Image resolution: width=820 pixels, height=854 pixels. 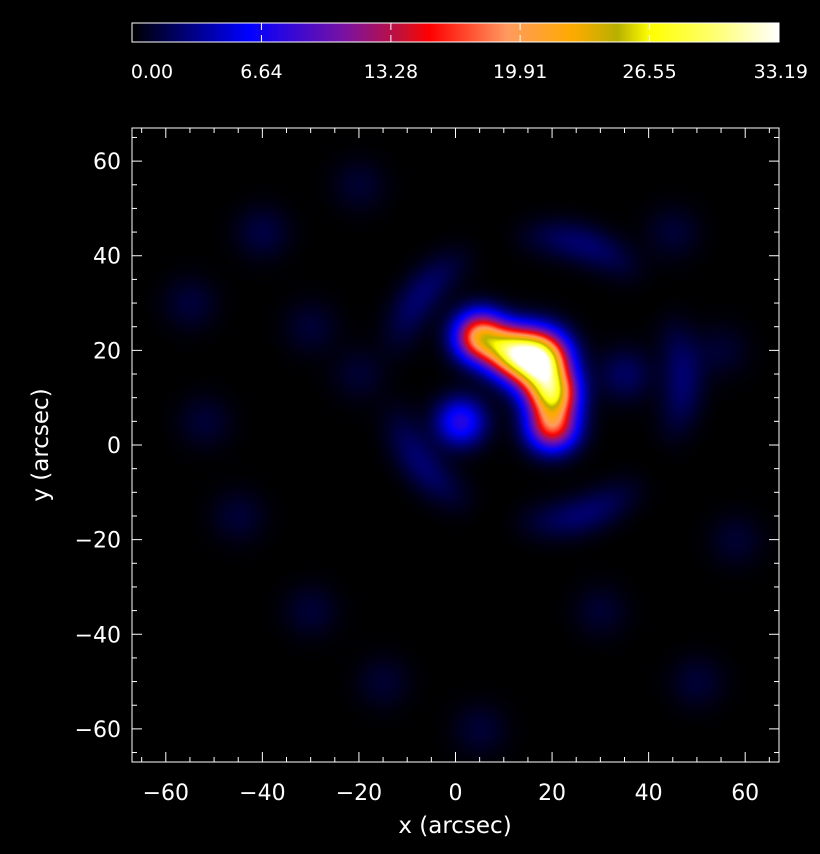 I want to click on colorbar-ticks, so click(x=455, y=32).